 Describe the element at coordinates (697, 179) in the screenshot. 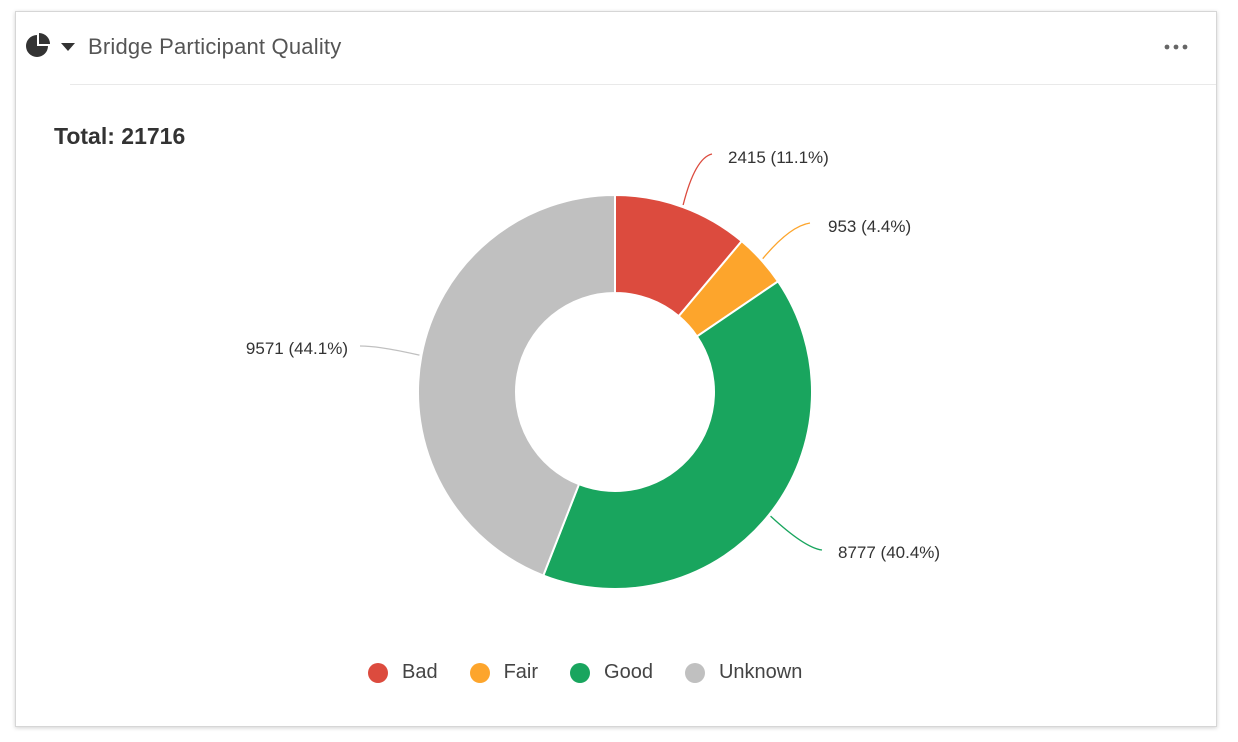

I see `connector-bad` at that location.